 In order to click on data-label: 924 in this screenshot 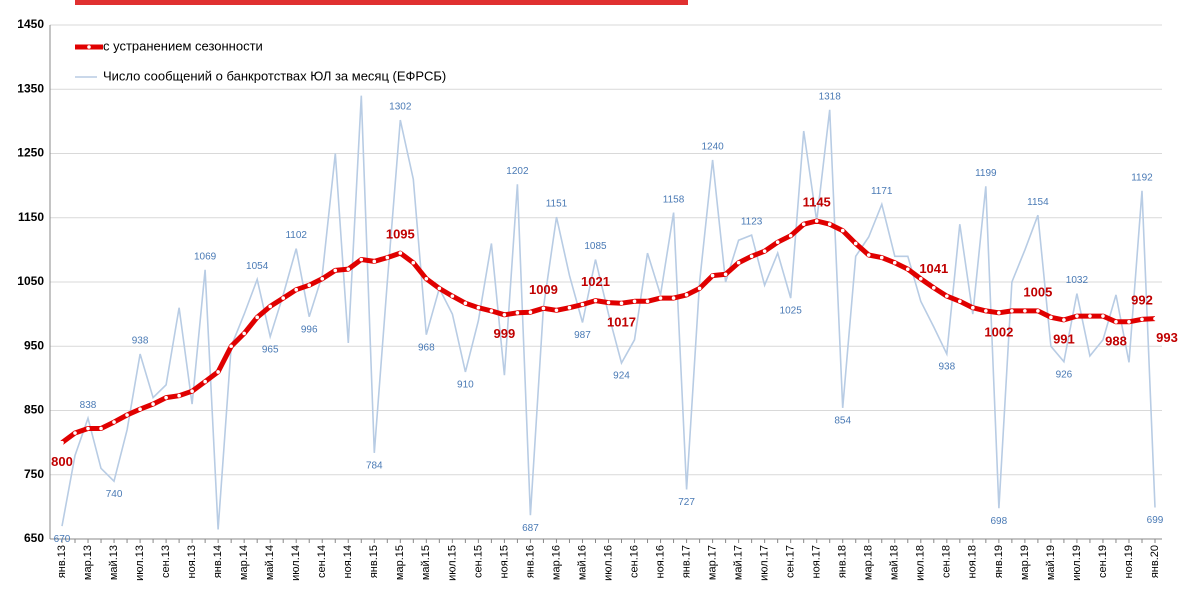, I will do `click(621, 376)`.